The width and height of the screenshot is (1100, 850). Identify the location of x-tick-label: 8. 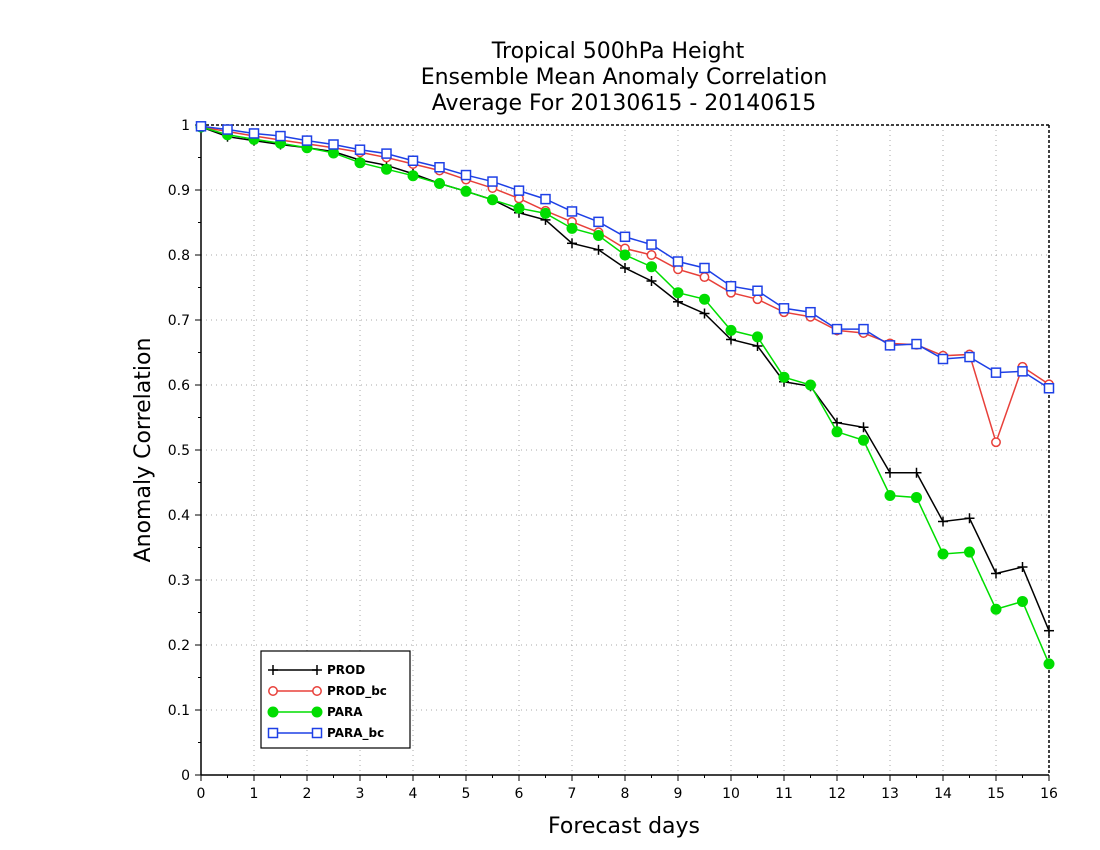
(625, 794).